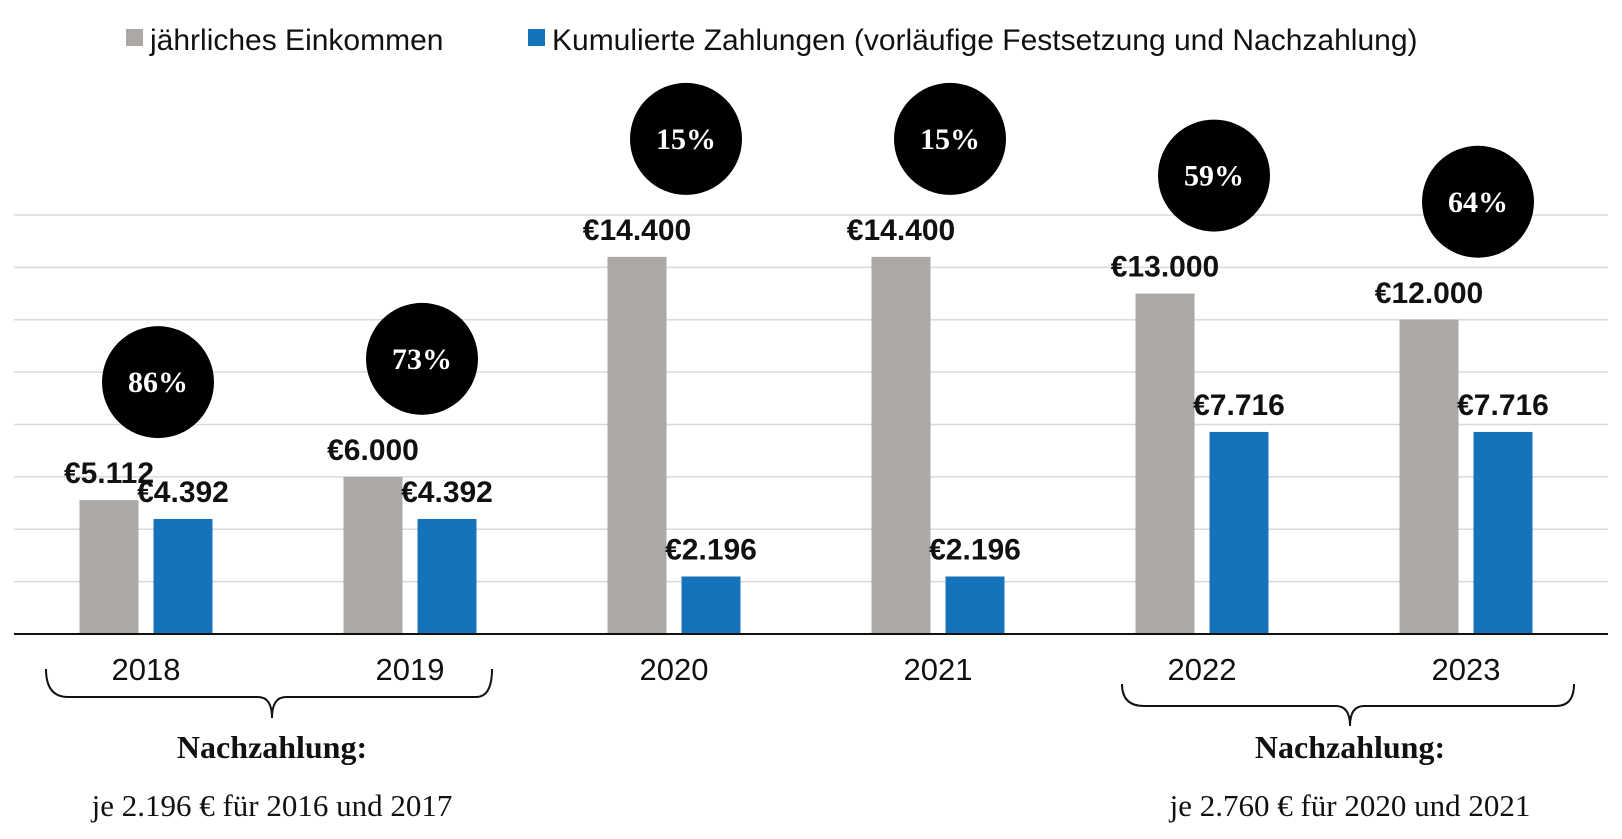 The image size is (1622, 839). Describe the element at coordinates (975, 605) in the screenshot. I see `bar-payments-2021` at that location.